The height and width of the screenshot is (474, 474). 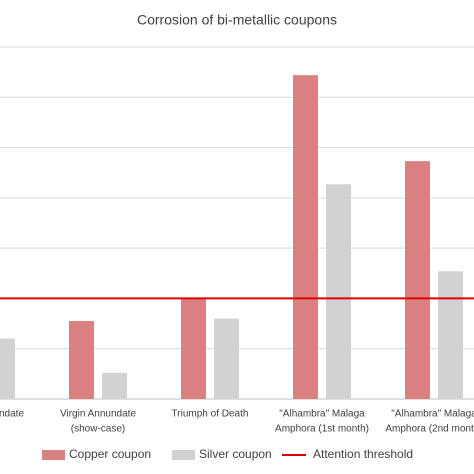 I want to click on x-tick-label: (show-case), so click(x=98, y=429).